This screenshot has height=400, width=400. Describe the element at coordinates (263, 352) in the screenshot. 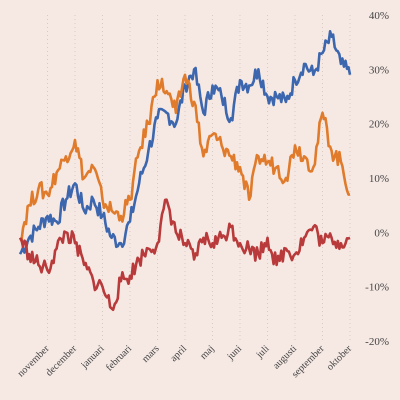

I see `x-tick-label-juli: juli` at that location.